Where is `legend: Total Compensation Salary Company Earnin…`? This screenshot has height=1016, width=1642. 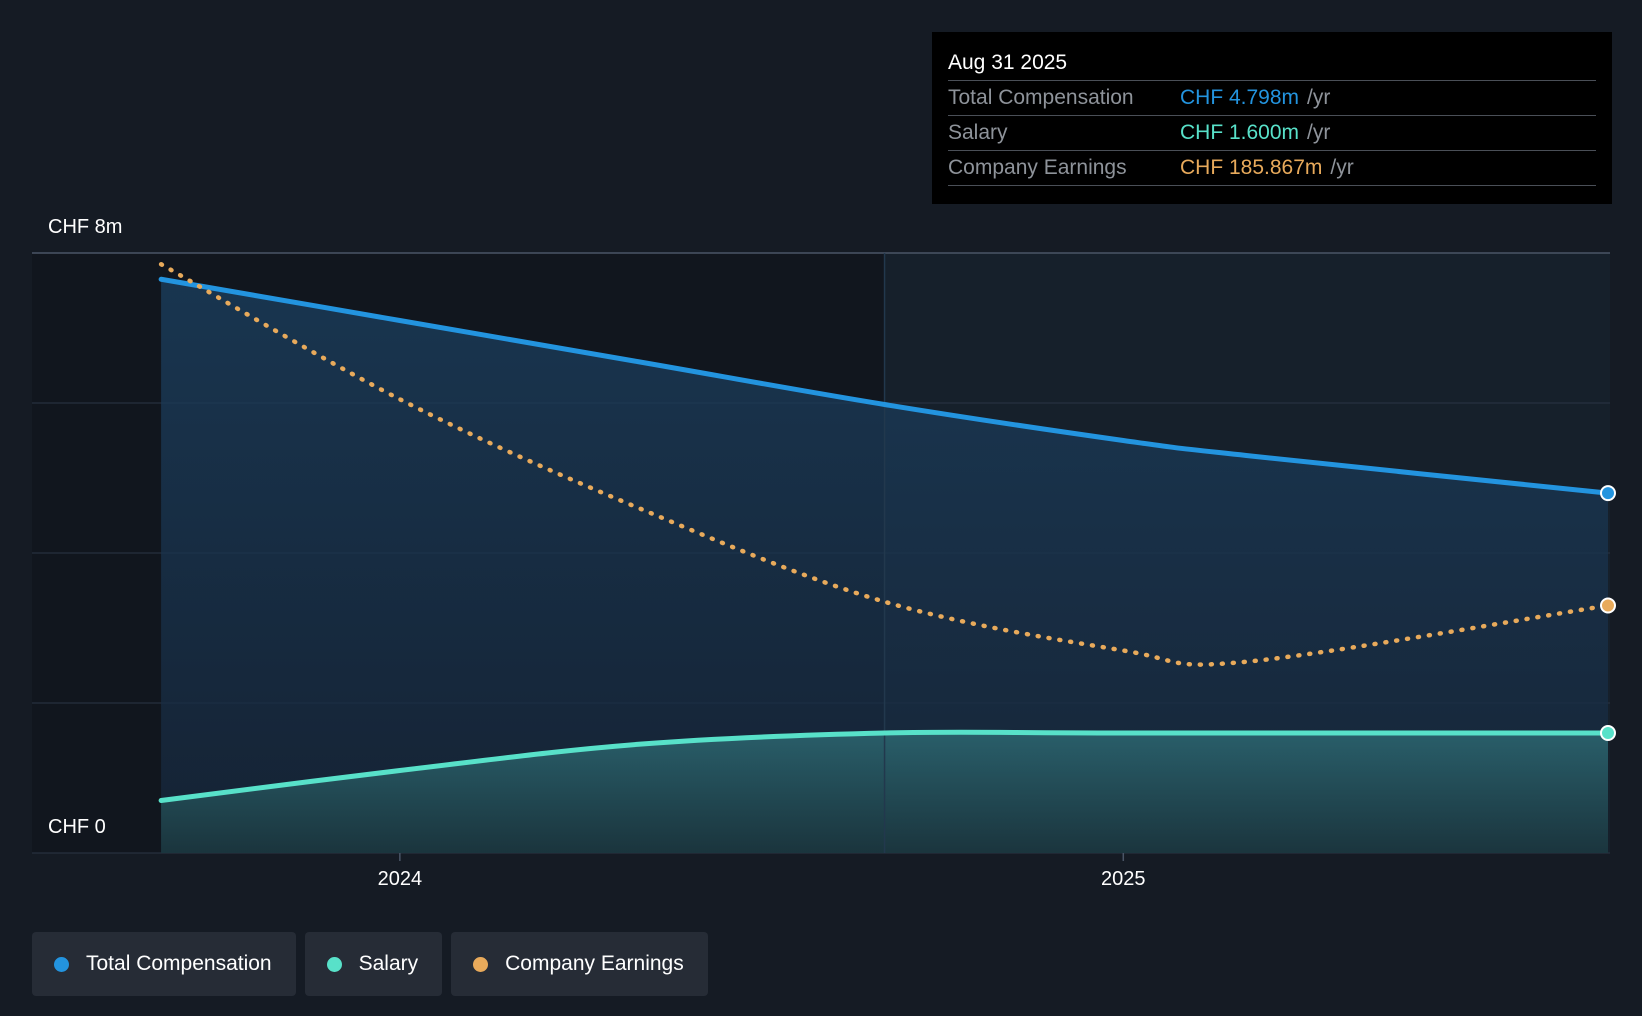 legend: Total Compensation Salary Company Earnin… is located at coordinates (370, 964).